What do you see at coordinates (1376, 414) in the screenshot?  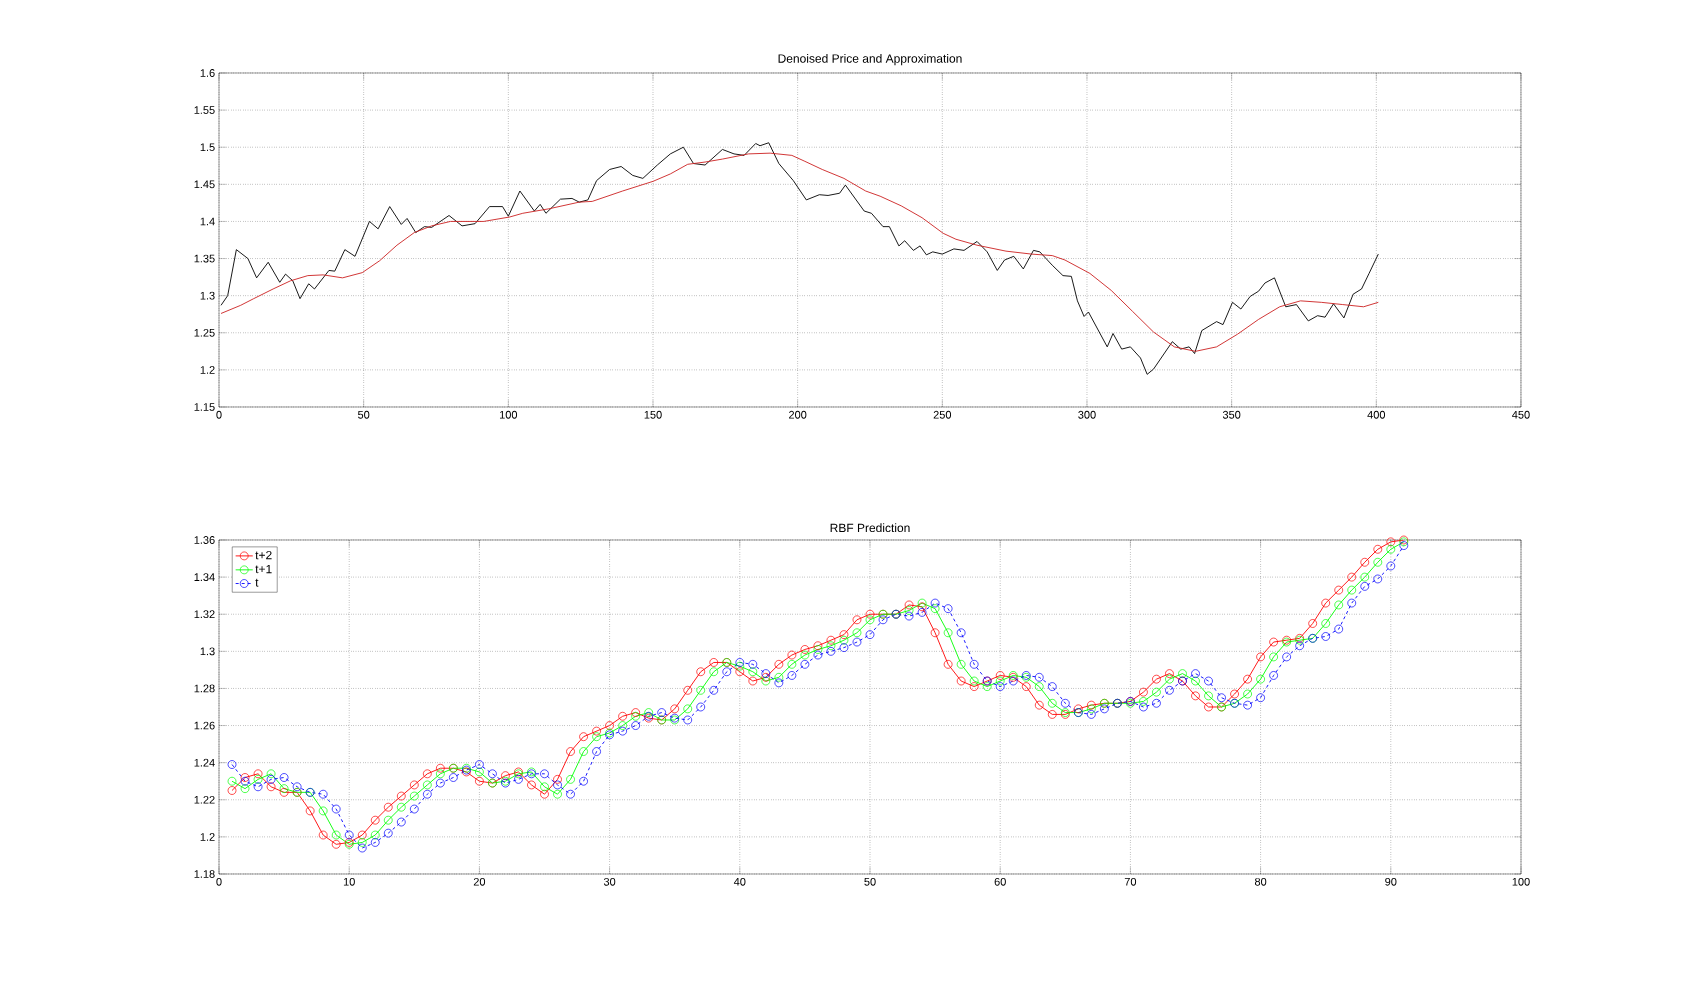 I see `x-tick-label: 400` at bounding box center [1376, 414].